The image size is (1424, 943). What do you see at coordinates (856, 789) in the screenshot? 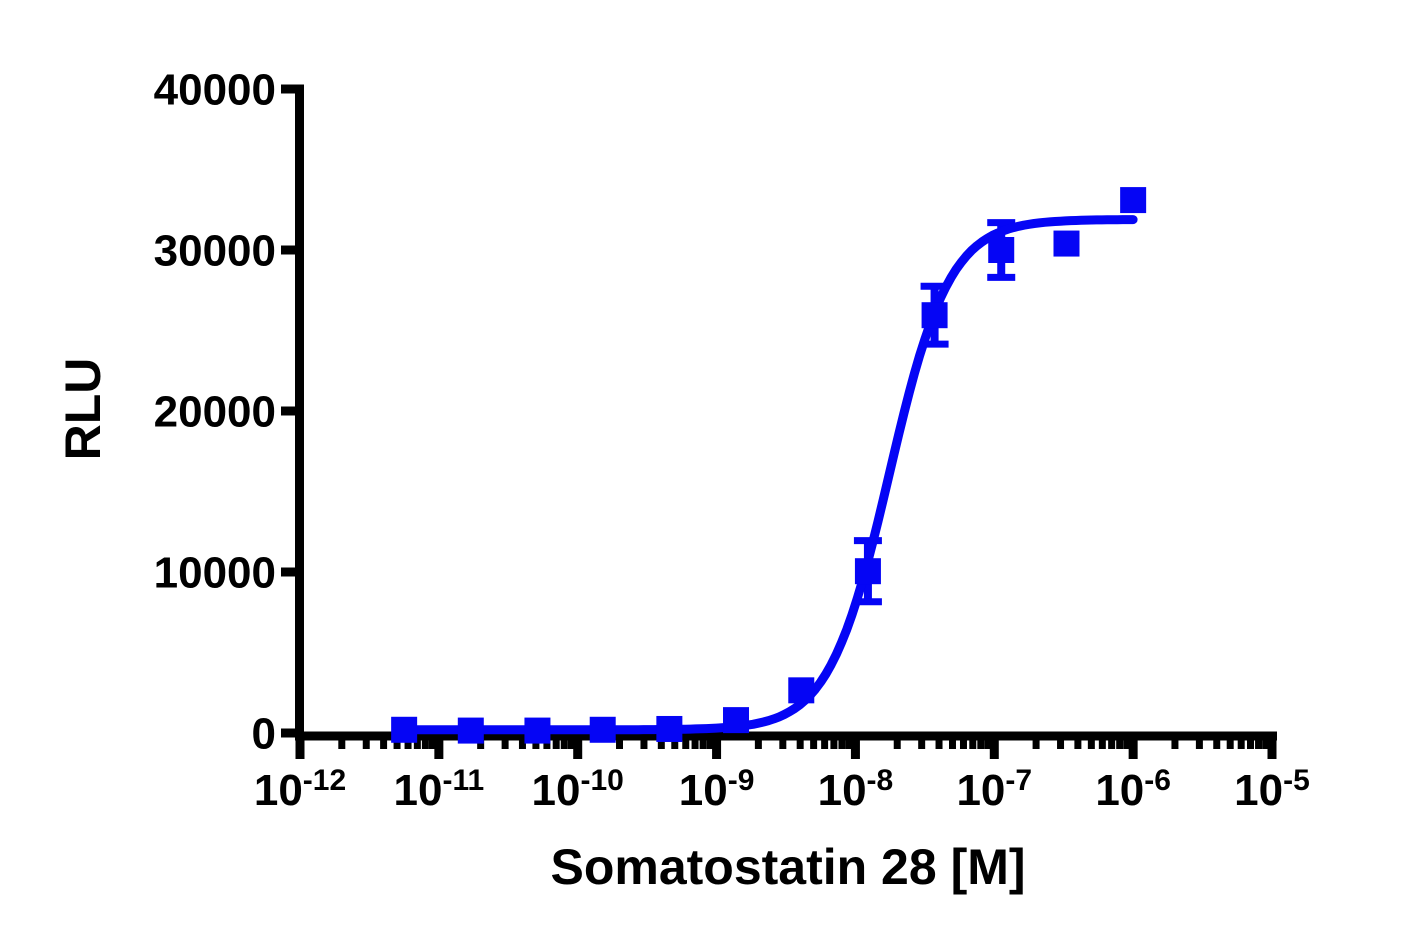
I see `x-tick-label: 10⁻⁸` at bounding box center [856, 789].